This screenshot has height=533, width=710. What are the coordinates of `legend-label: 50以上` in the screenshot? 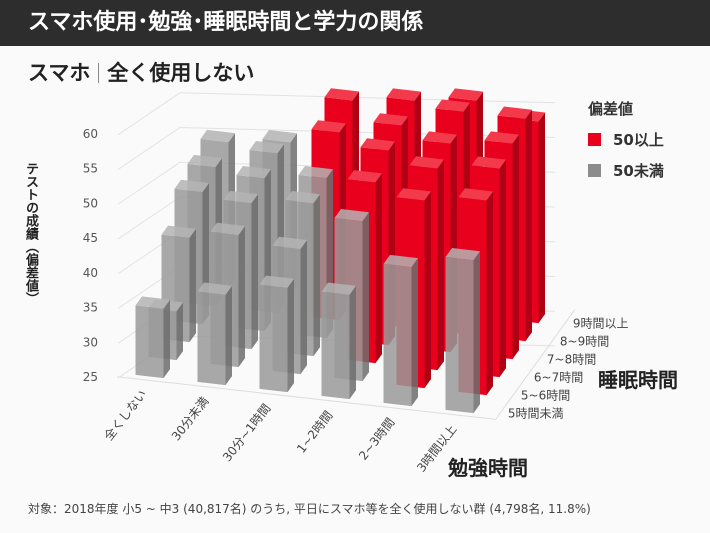 It's located at (638, 140).